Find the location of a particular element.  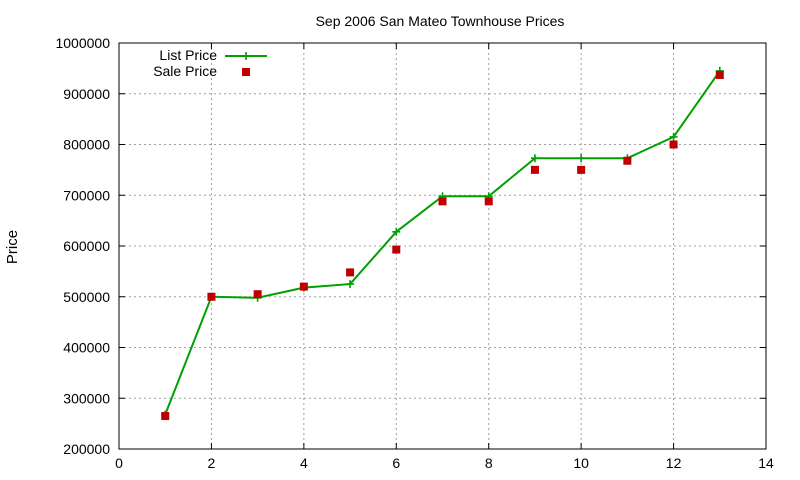

legend-label-list-price: List Price is located at coordinates (188, 55).